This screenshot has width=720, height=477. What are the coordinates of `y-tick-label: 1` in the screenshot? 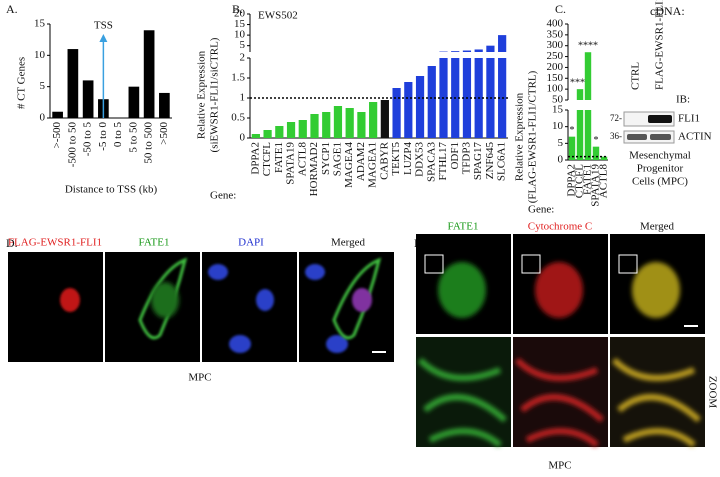 It's located at (243, 98).